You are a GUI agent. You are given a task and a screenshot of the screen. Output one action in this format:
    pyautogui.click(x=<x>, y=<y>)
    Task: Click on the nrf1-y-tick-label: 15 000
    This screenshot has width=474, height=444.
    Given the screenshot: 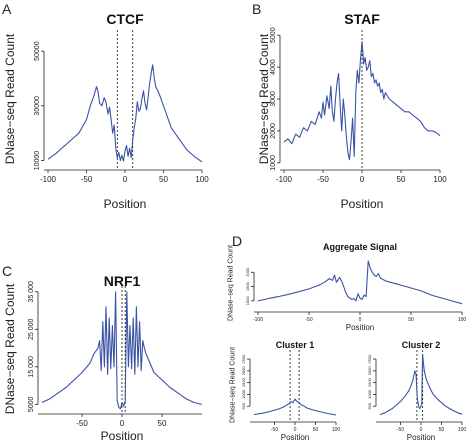 What is the action you would take?
    pyautogui.click(x=31, y=367)
    